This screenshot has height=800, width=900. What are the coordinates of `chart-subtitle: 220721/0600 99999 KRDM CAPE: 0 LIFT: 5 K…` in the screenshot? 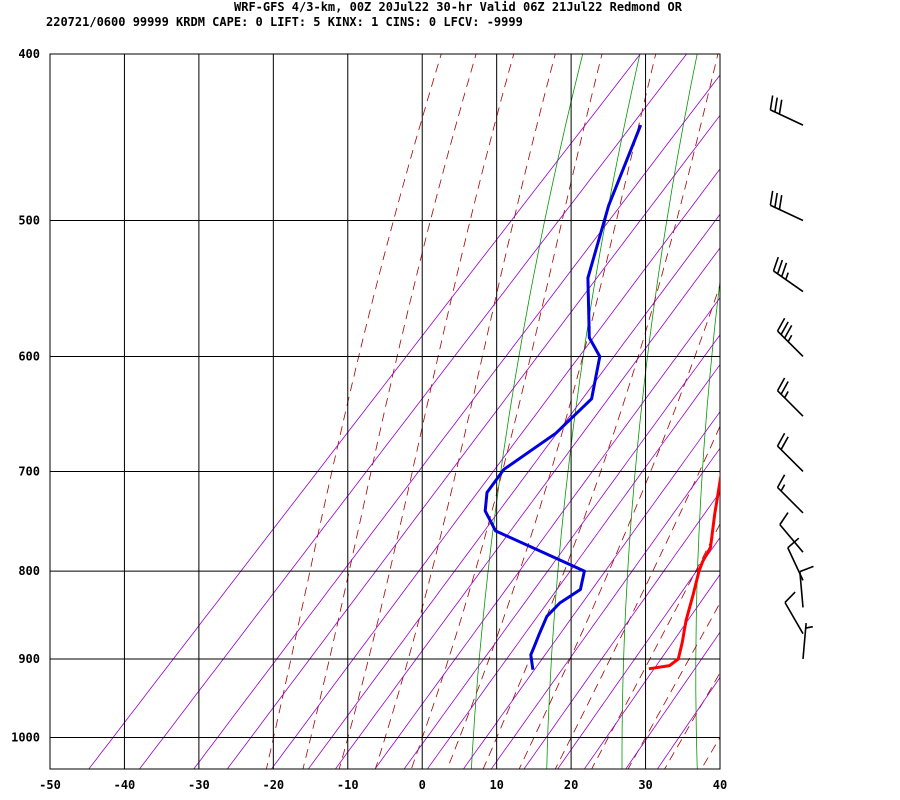 It's located at (284, 22).